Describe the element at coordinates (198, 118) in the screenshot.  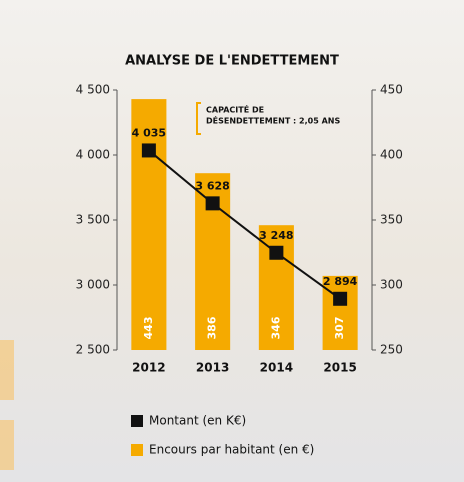
I see `annotation-bracket` at that location.